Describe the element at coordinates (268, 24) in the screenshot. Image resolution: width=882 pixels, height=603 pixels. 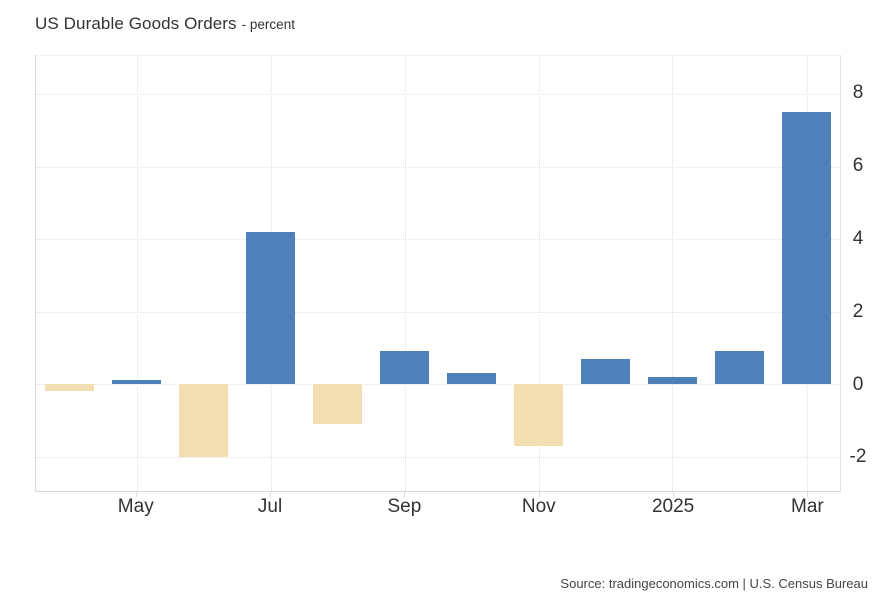
I see `chart-subtitle: - percent` at that location.